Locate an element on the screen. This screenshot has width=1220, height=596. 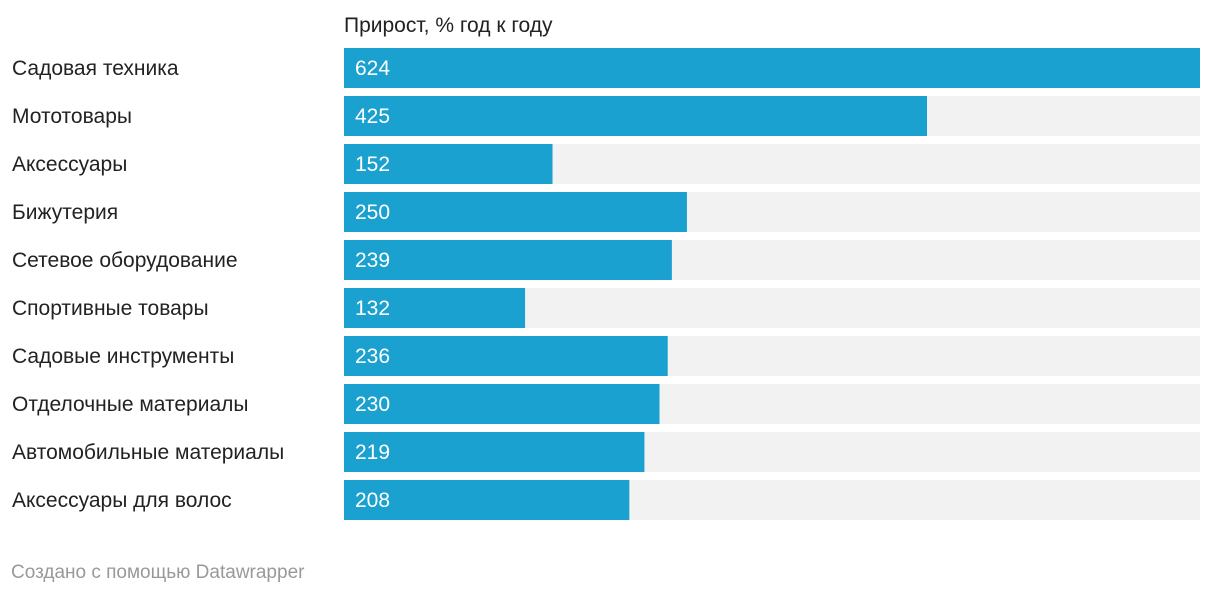
category-label: Аксессуары для волос is located at coordinates (122, 500).